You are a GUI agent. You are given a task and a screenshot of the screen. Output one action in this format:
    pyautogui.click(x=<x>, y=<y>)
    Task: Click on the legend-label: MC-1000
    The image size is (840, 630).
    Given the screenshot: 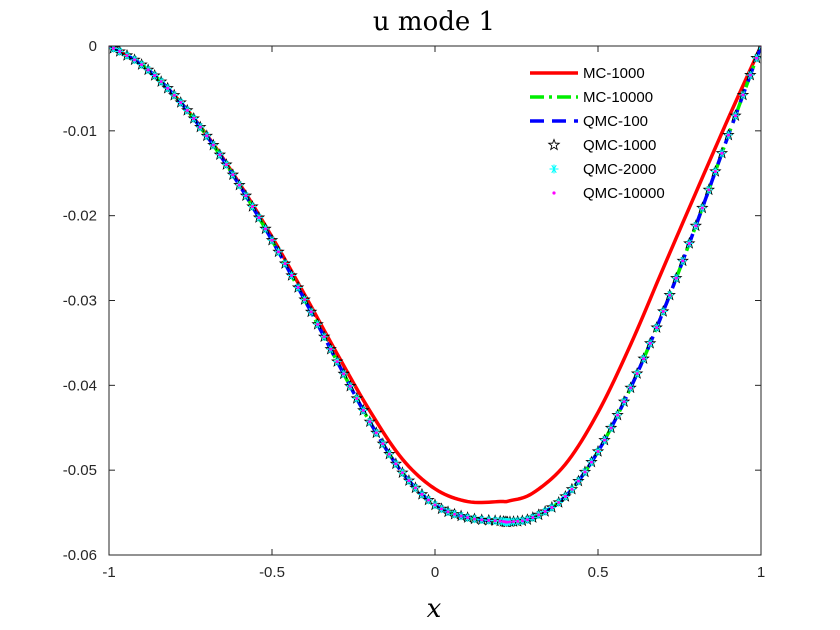 What is the action you would take?
    pyautogui.click(x=614, y=73)
    